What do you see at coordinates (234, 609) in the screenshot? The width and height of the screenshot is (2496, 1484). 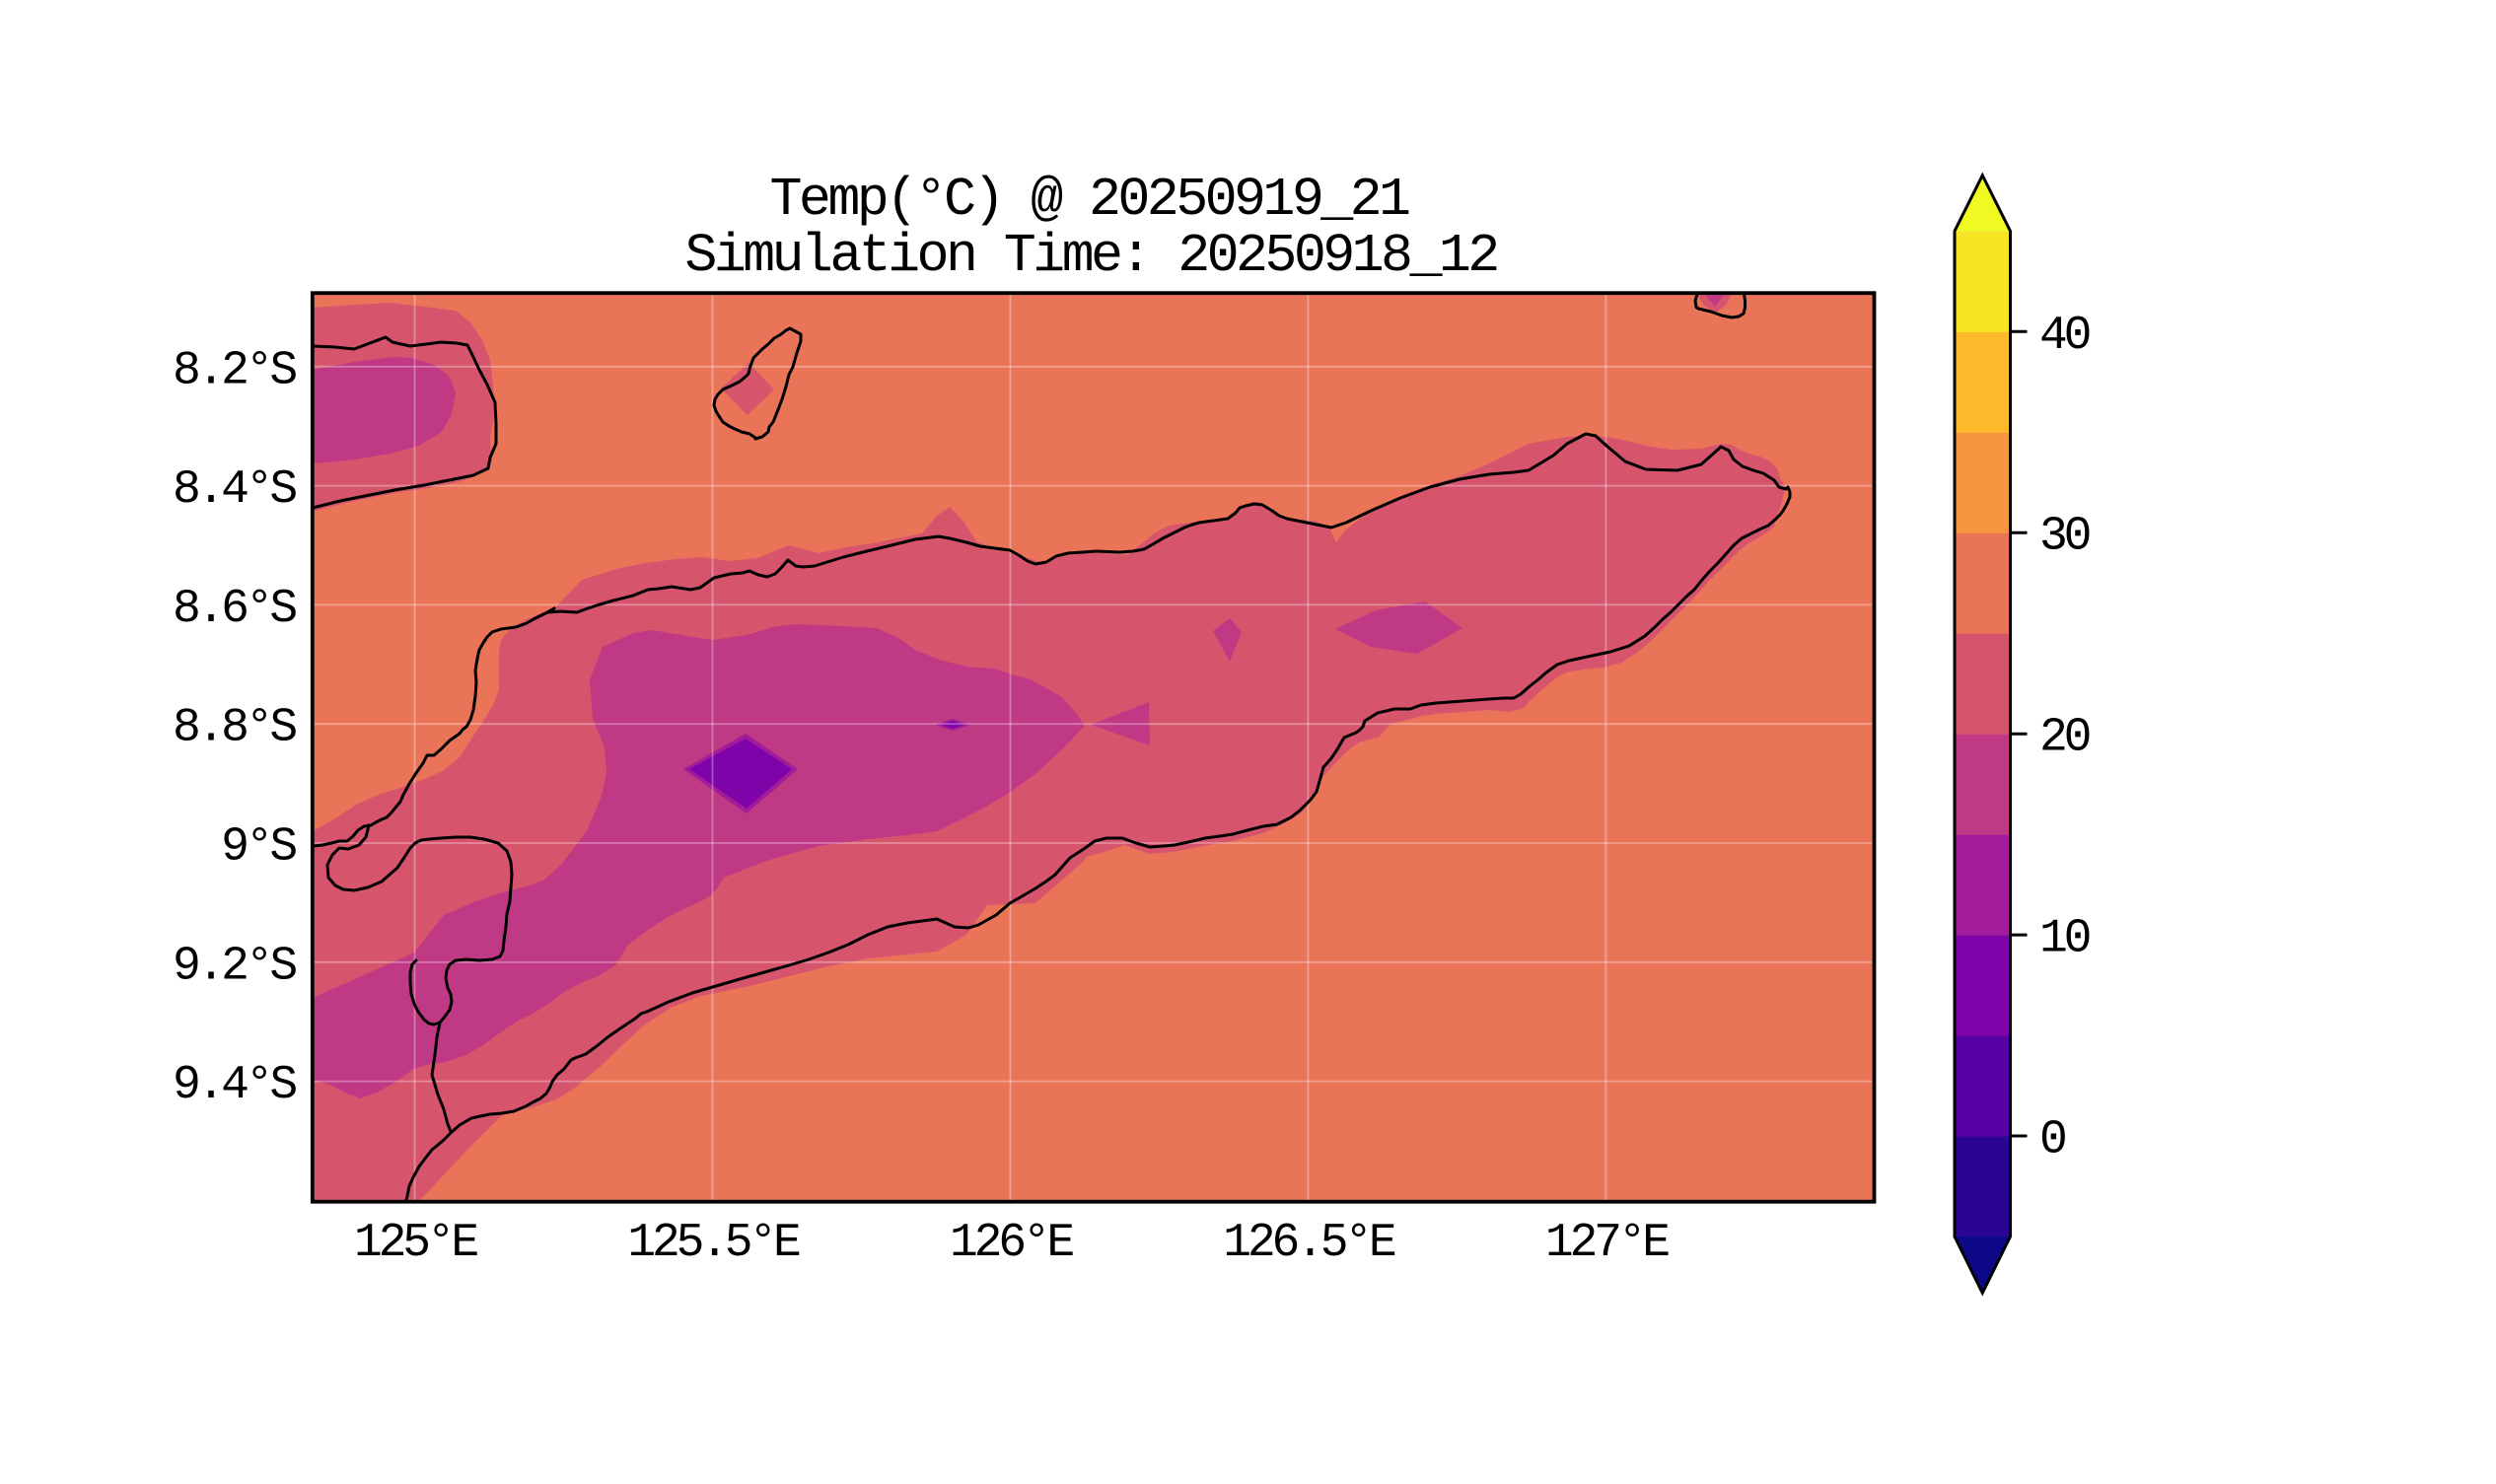 I see `svg-text: 8.6°S` at bounding box center [234, 609].